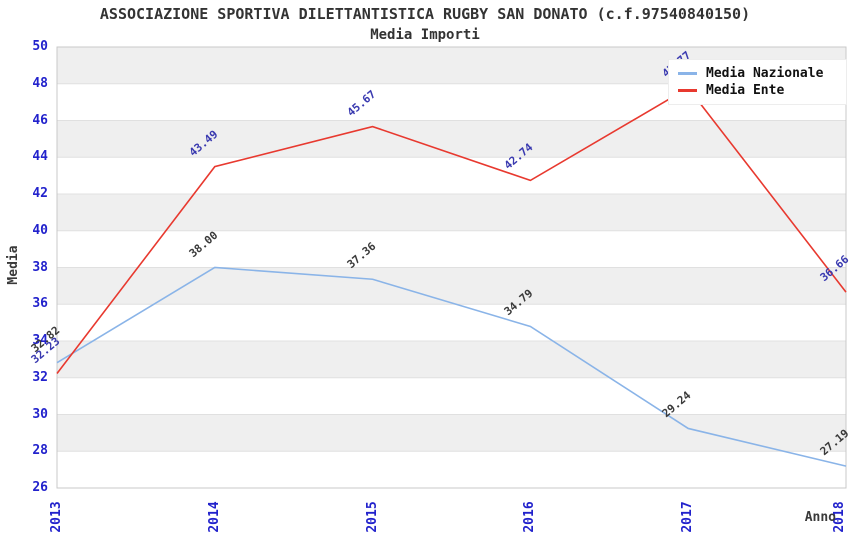  What do you see at coordinates (687, 73) in the screenshot?
I see `legend-swatch-media-nazionale-icon` at bounding box center [687, 73].